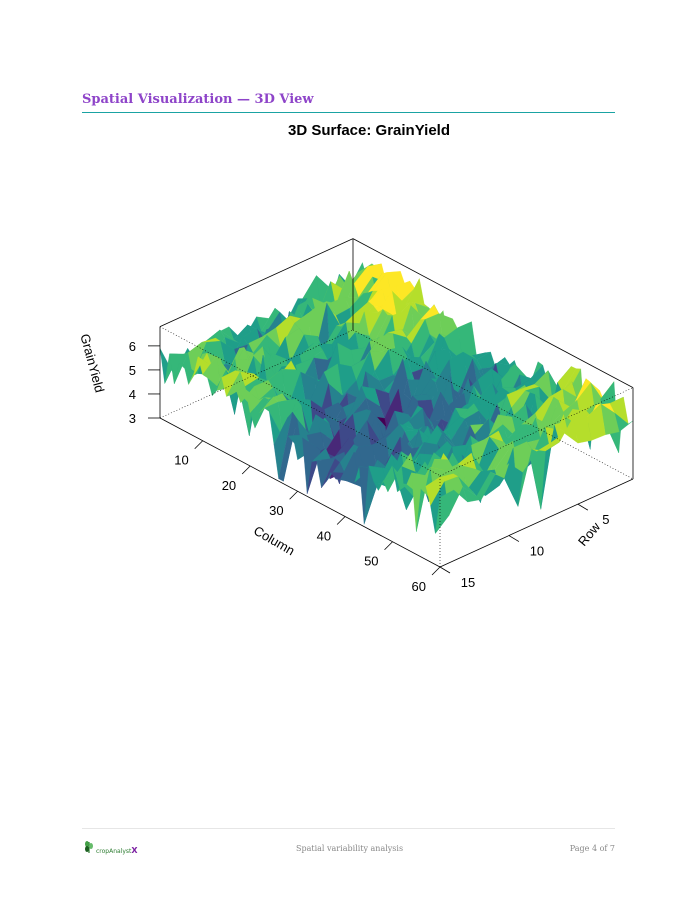 The width and height of the screenshot is (697, 902). What do you see at coordinates (419, 586) in the screenshot?
I see `x-tick-label: 60` at bounding box center [419, 586].